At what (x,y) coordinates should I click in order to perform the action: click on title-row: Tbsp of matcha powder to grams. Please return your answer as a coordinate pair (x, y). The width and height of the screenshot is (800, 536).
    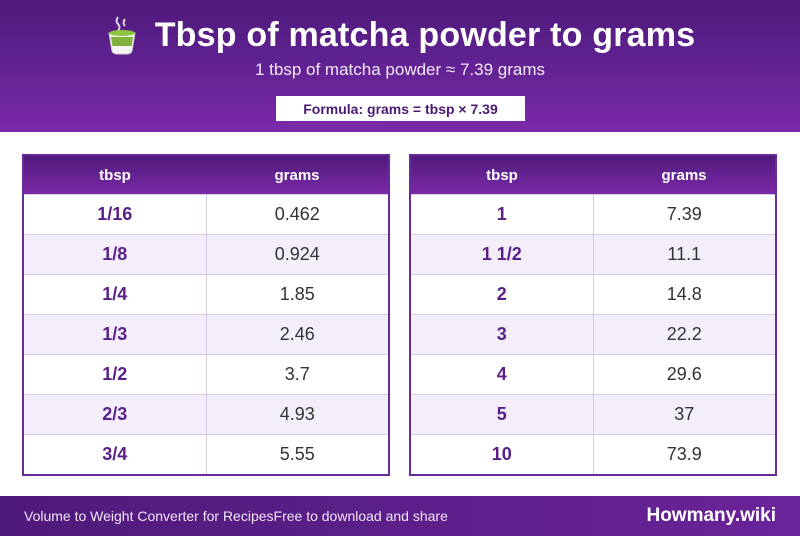
    Looking at the image, I should click on (400, 35).